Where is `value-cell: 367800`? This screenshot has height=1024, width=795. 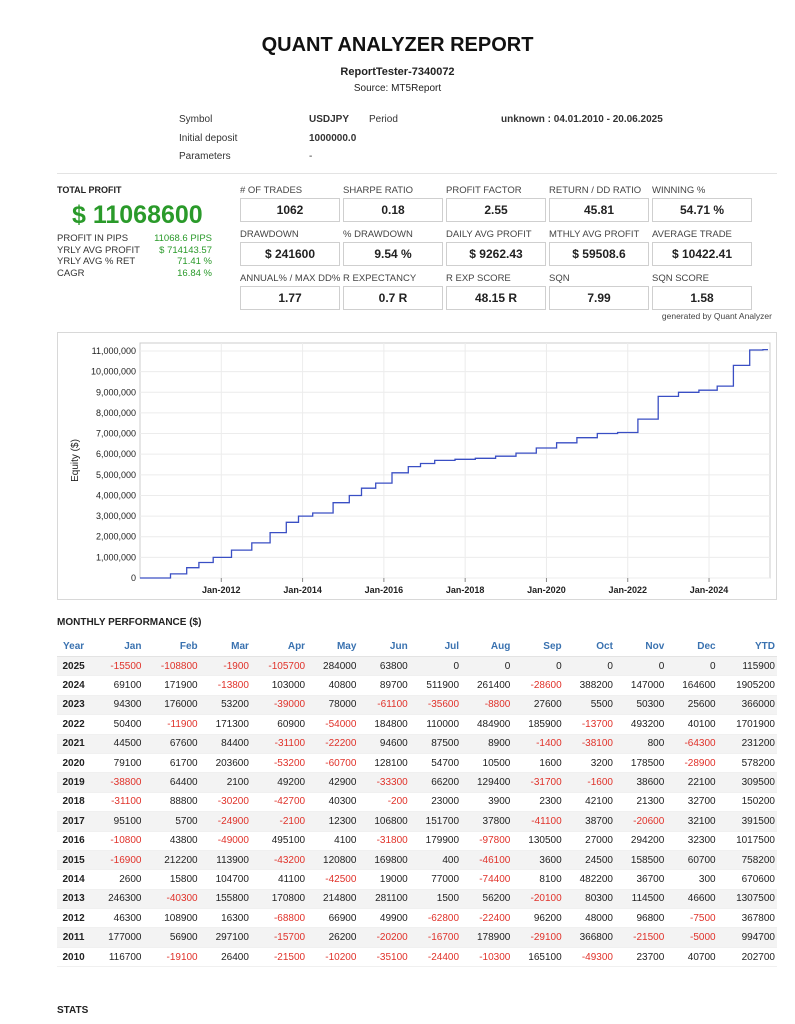 value-cell: 367800 is located at coordinates (747, 918).